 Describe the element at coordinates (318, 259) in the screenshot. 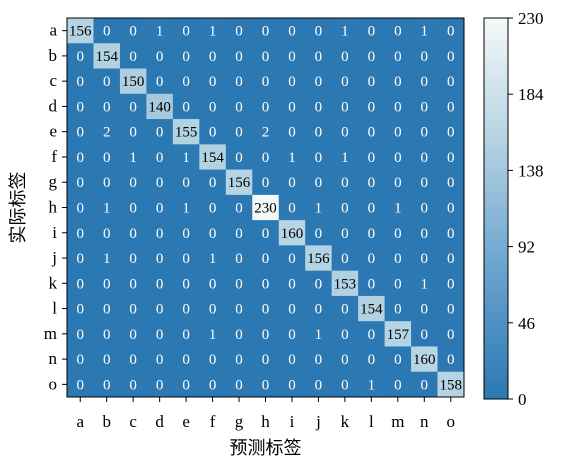

I see `cell-value-label: 156` at that location.